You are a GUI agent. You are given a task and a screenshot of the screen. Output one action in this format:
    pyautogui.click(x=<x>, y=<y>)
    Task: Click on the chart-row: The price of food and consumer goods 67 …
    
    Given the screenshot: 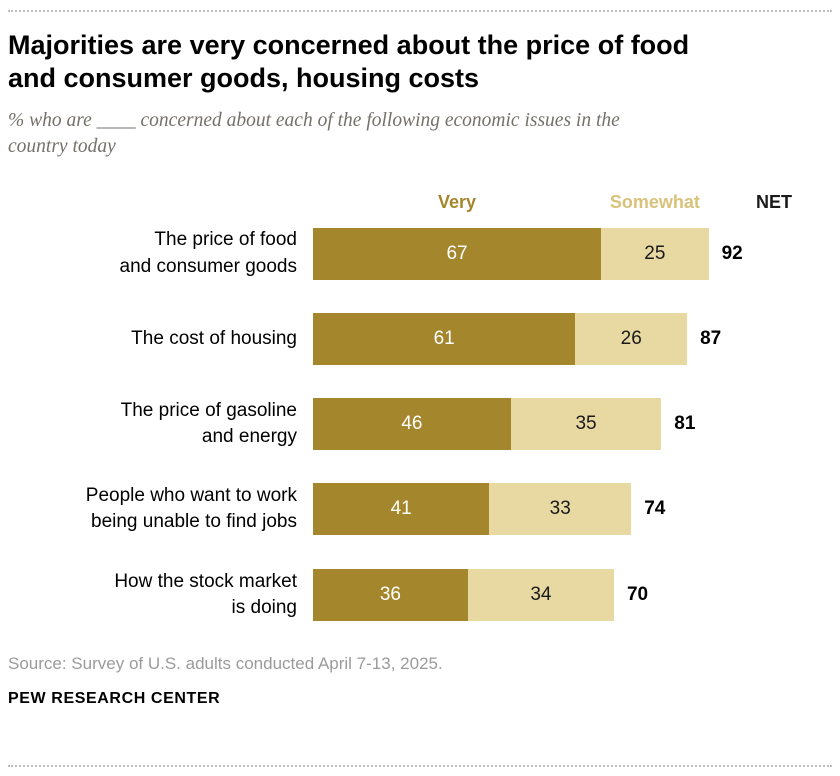 What is the action you would take?
    pyautogui.click(x=420, y=253)
    